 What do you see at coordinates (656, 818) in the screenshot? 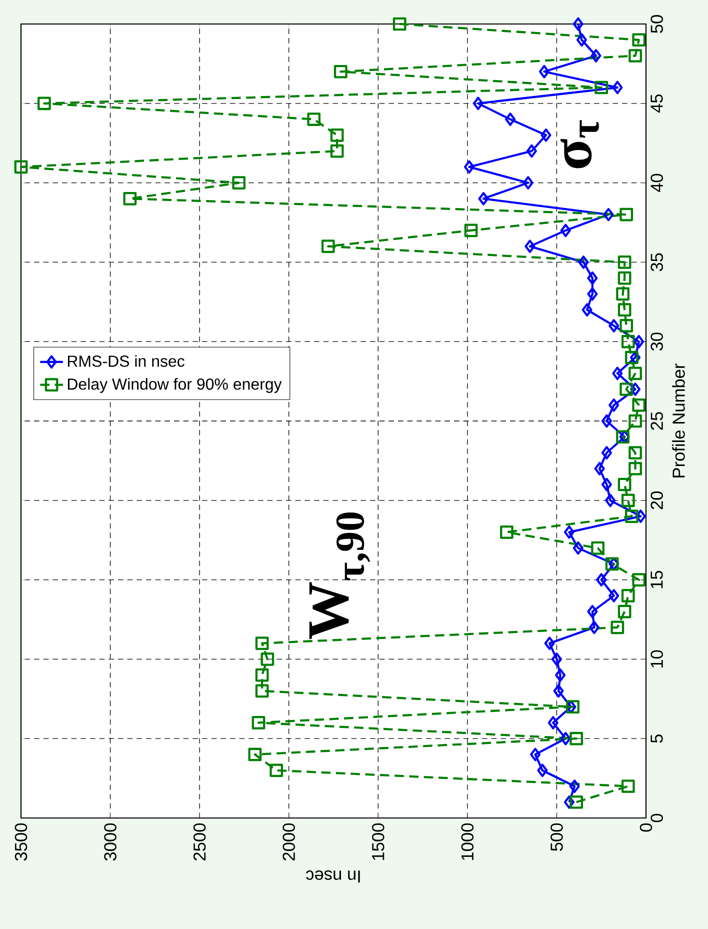
I see `y-tick-label: 0` at bounding box center [656, 818].